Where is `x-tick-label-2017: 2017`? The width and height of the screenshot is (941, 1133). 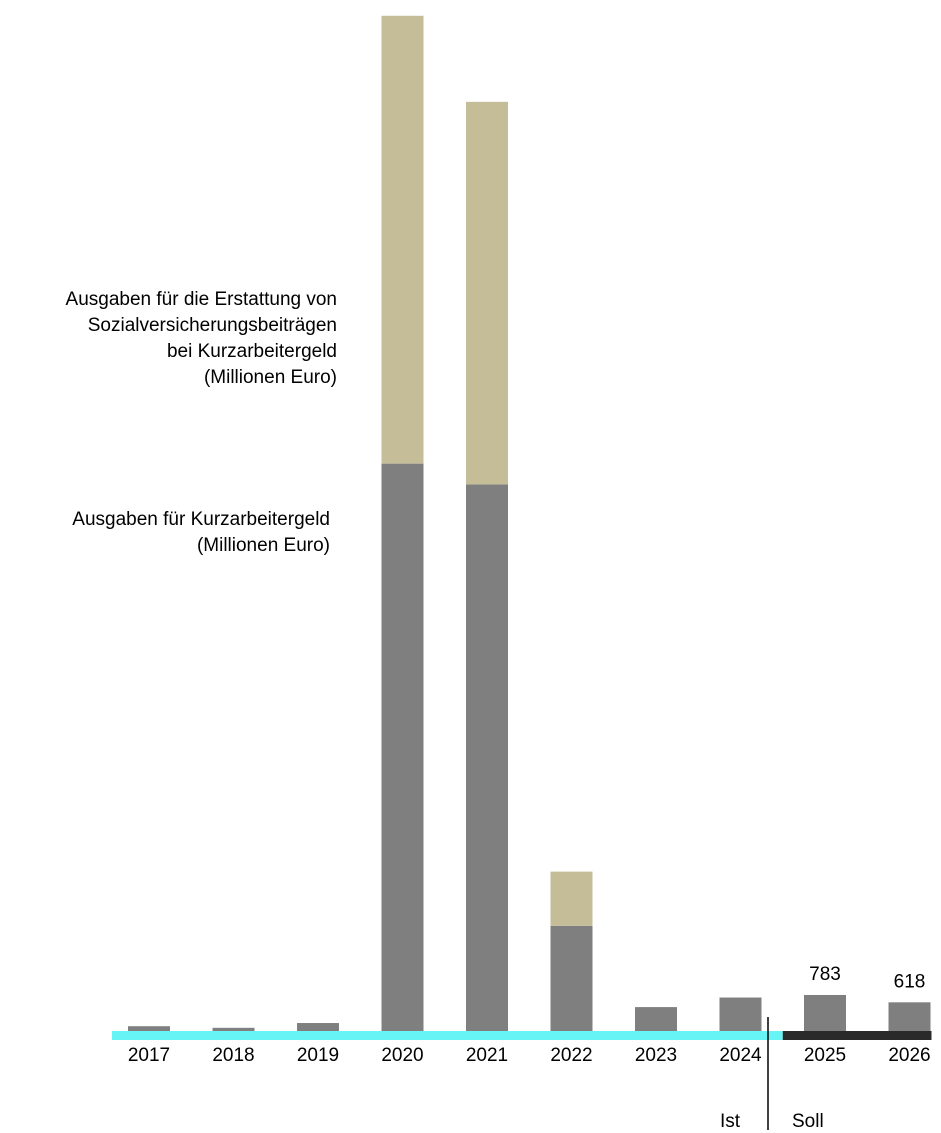 x-tick-label-2017: 2017 is located at coordinates (149, 1055).